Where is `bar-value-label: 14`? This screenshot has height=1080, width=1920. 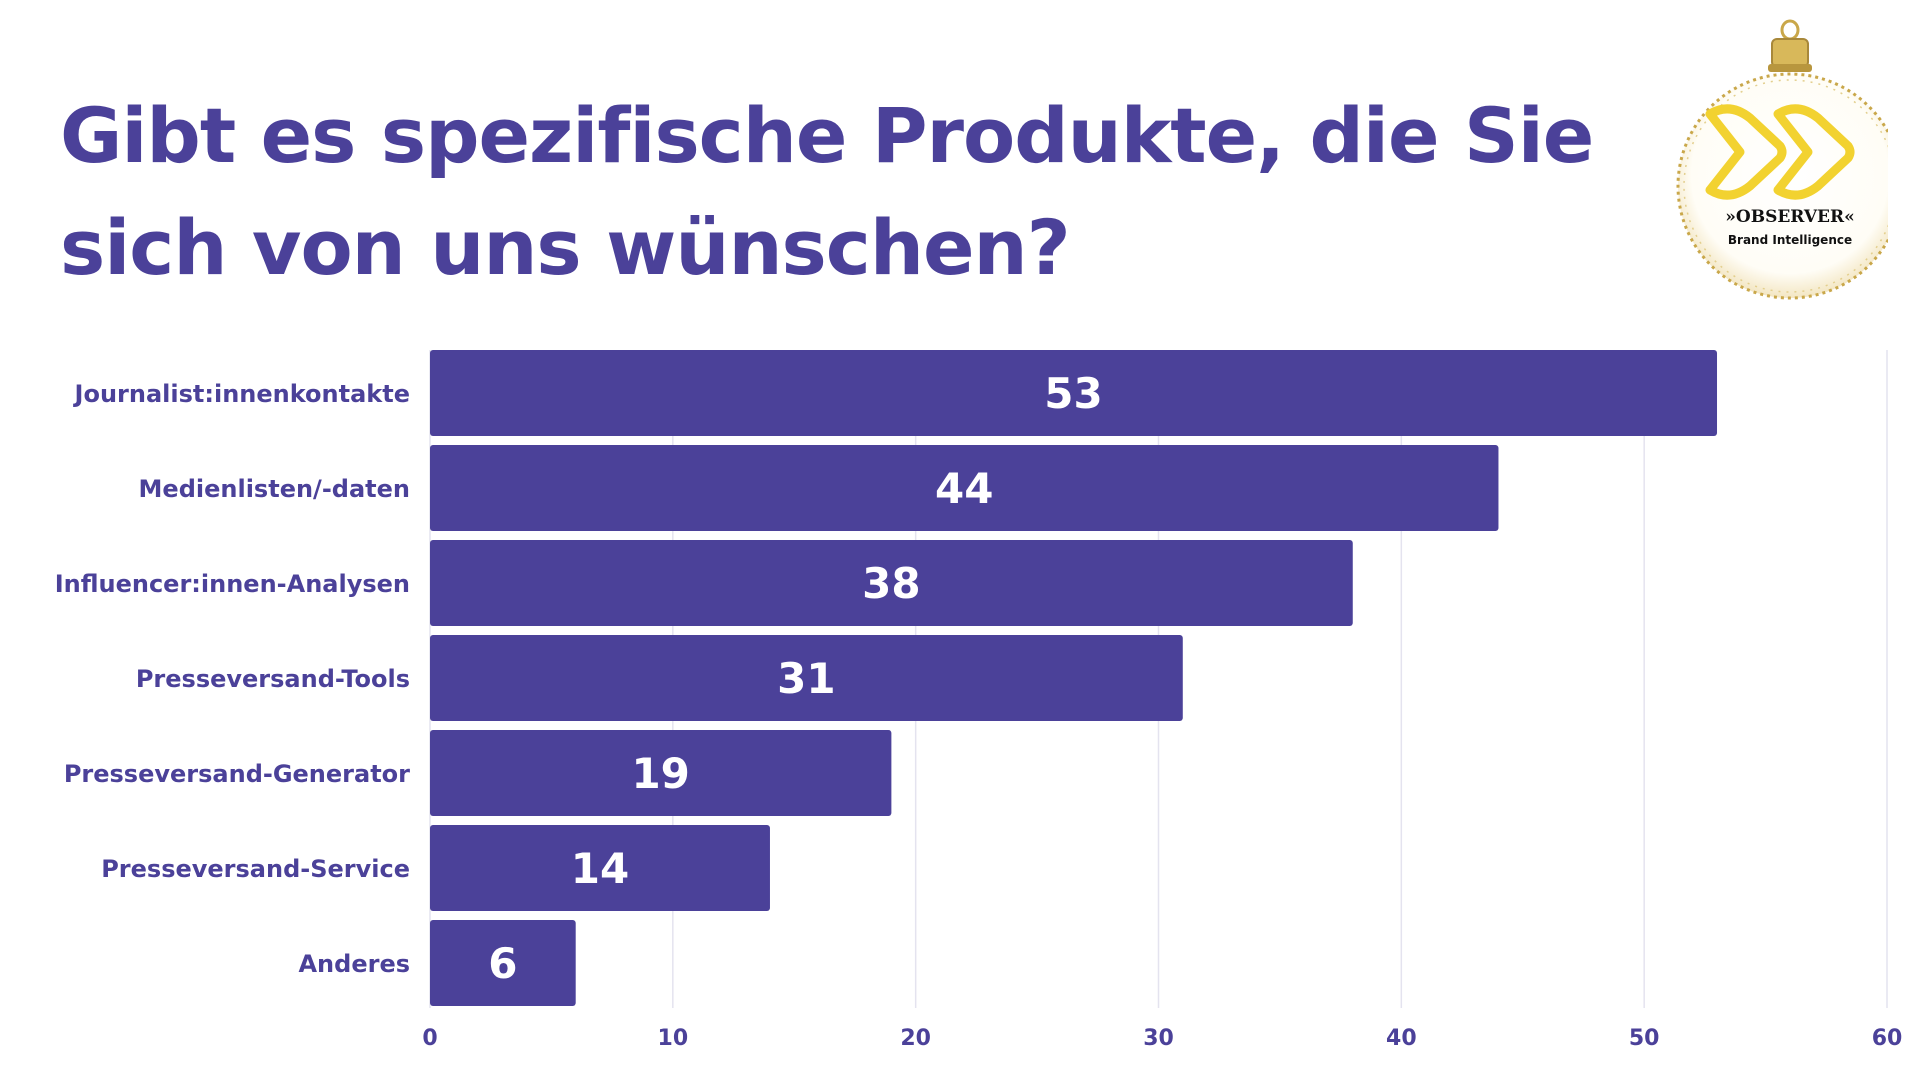
bar-value-label: 14 is located at coordinates (600, 868).